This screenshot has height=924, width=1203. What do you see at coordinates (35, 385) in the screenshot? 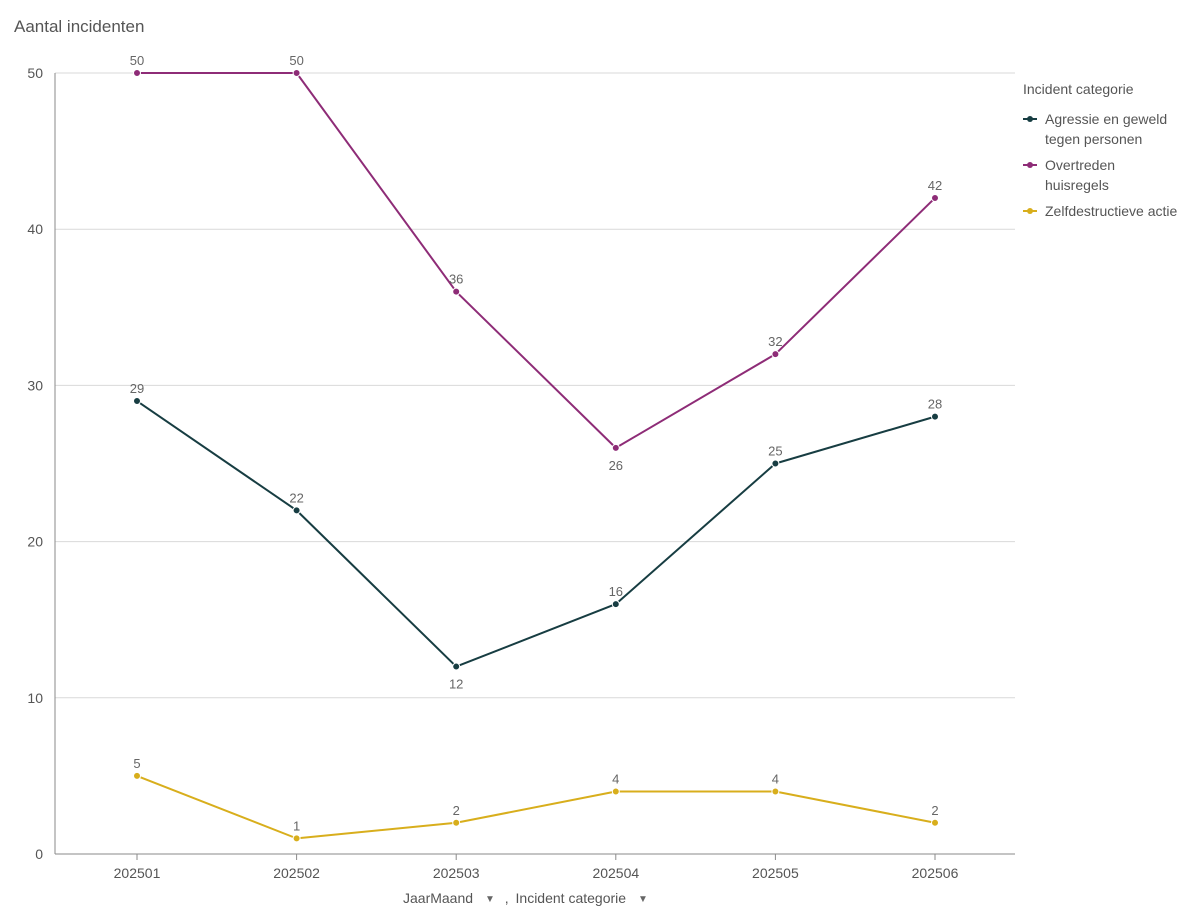
I see `y-tick-label: 30` at bounding box center [35, 385].